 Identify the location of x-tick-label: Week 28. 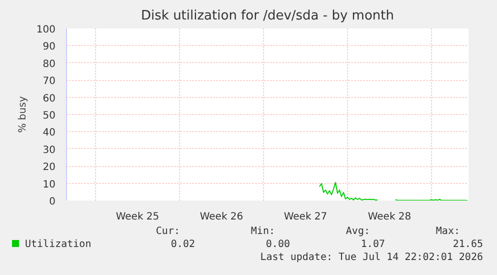
(390, 217).